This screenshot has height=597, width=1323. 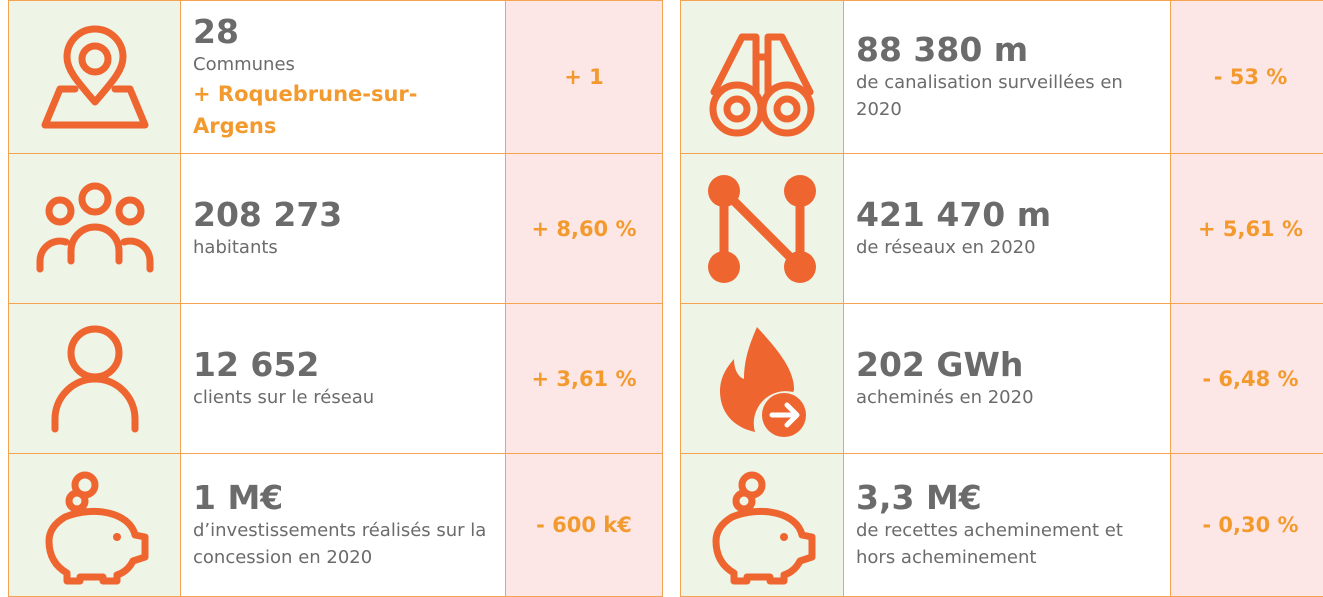 What do you see at coordinates (216, 31) in the screenshot?
I see `value: 28` at bounding box center [216, 31].